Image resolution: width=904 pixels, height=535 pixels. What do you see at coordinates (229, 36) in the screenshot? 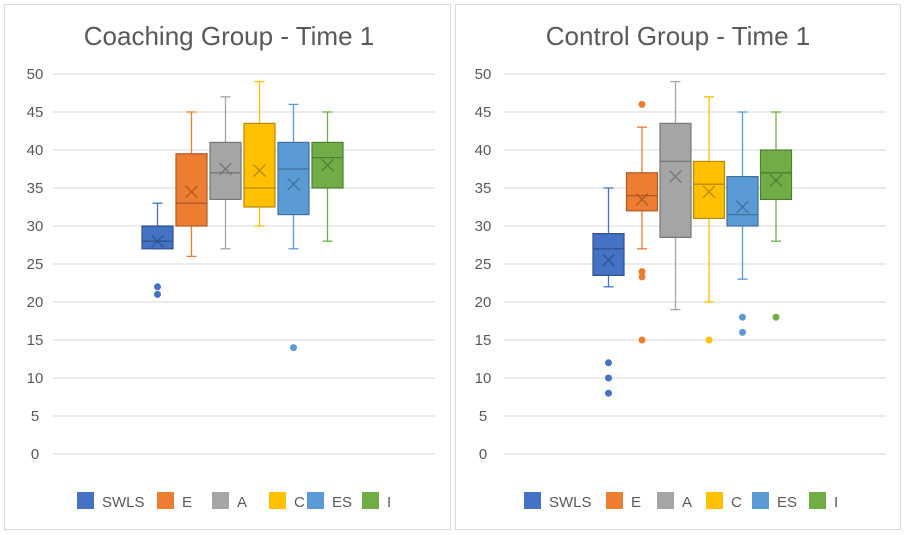
I see `chart-title-coaching: Coaching Group - Time 1` at bounding box center [229, 36].